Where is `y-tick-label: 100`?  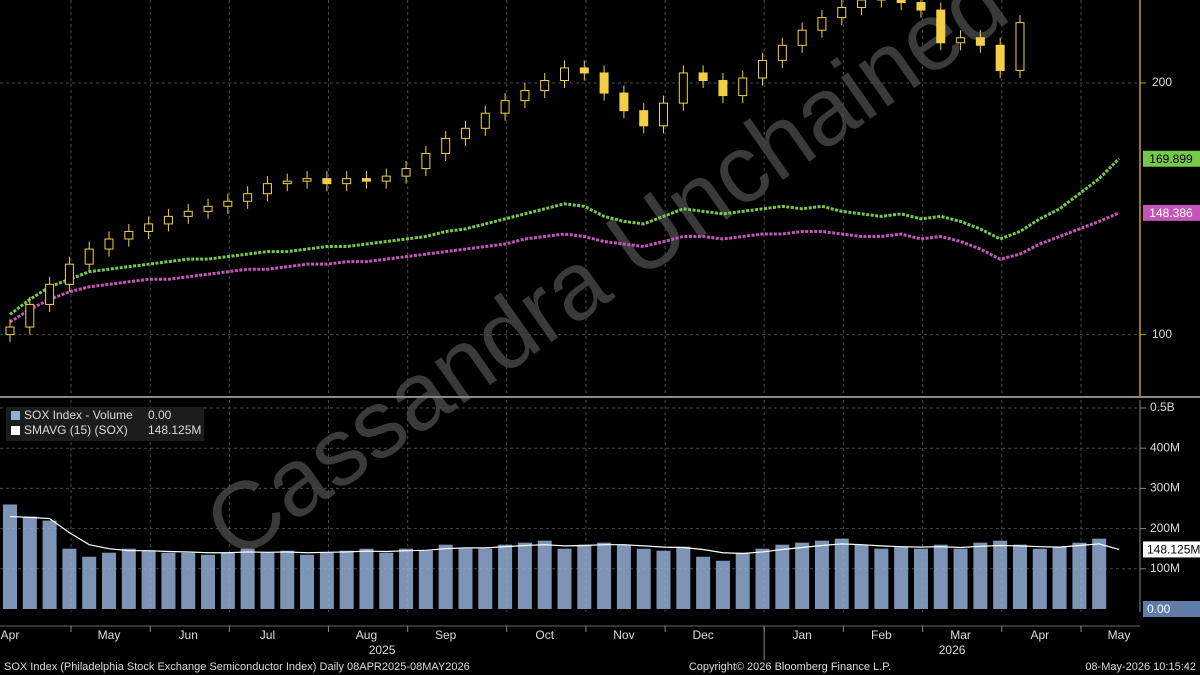
y-tick-label: 100 is located at coordinates (1162, 334).